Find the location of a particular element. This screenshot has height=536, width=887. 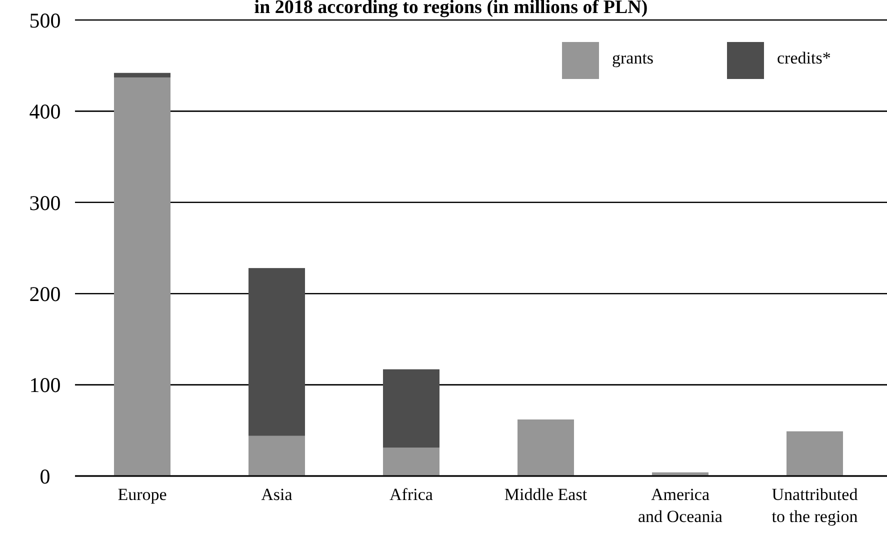

y-tick-label: 200 is located at coordinates (45, 294).